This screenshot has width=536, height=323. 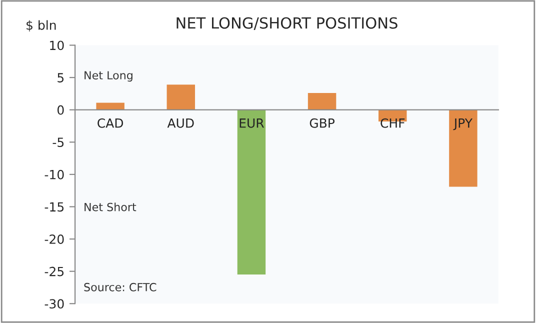 I want to click on x-tick-label: JPY, so click(x=463, y=124).